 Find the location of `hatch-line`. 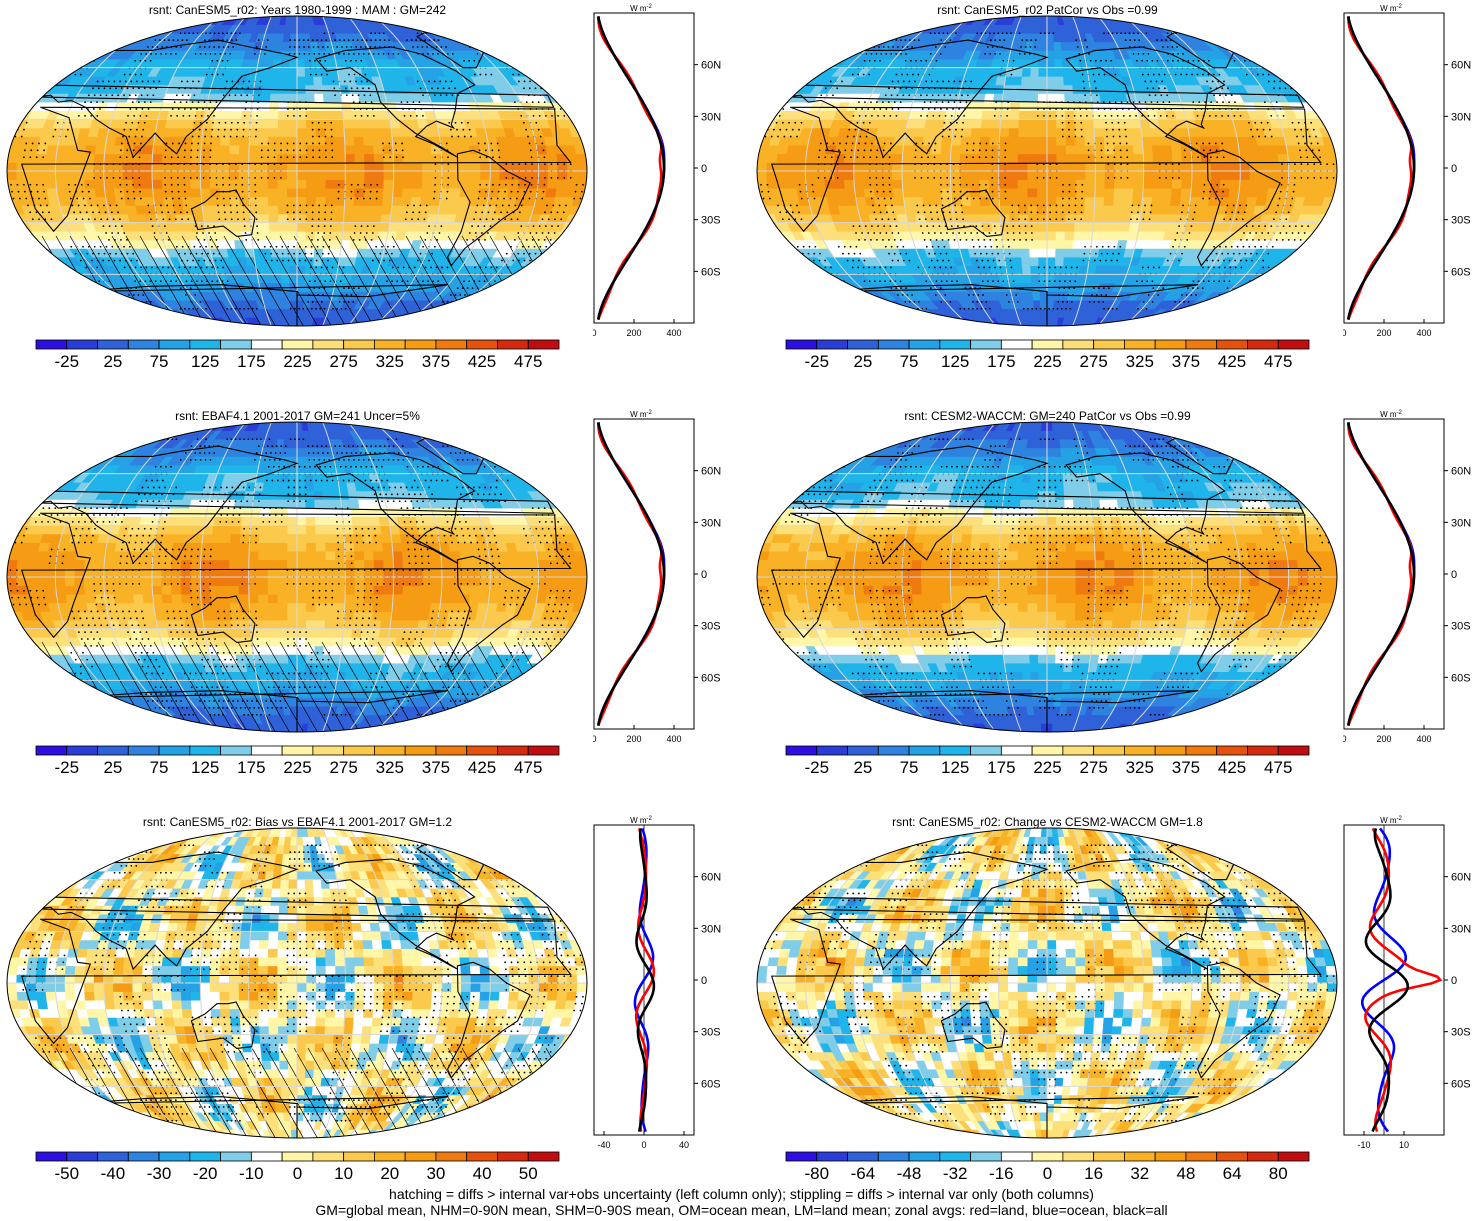

hatch-line is located at coordinates (13, 280).